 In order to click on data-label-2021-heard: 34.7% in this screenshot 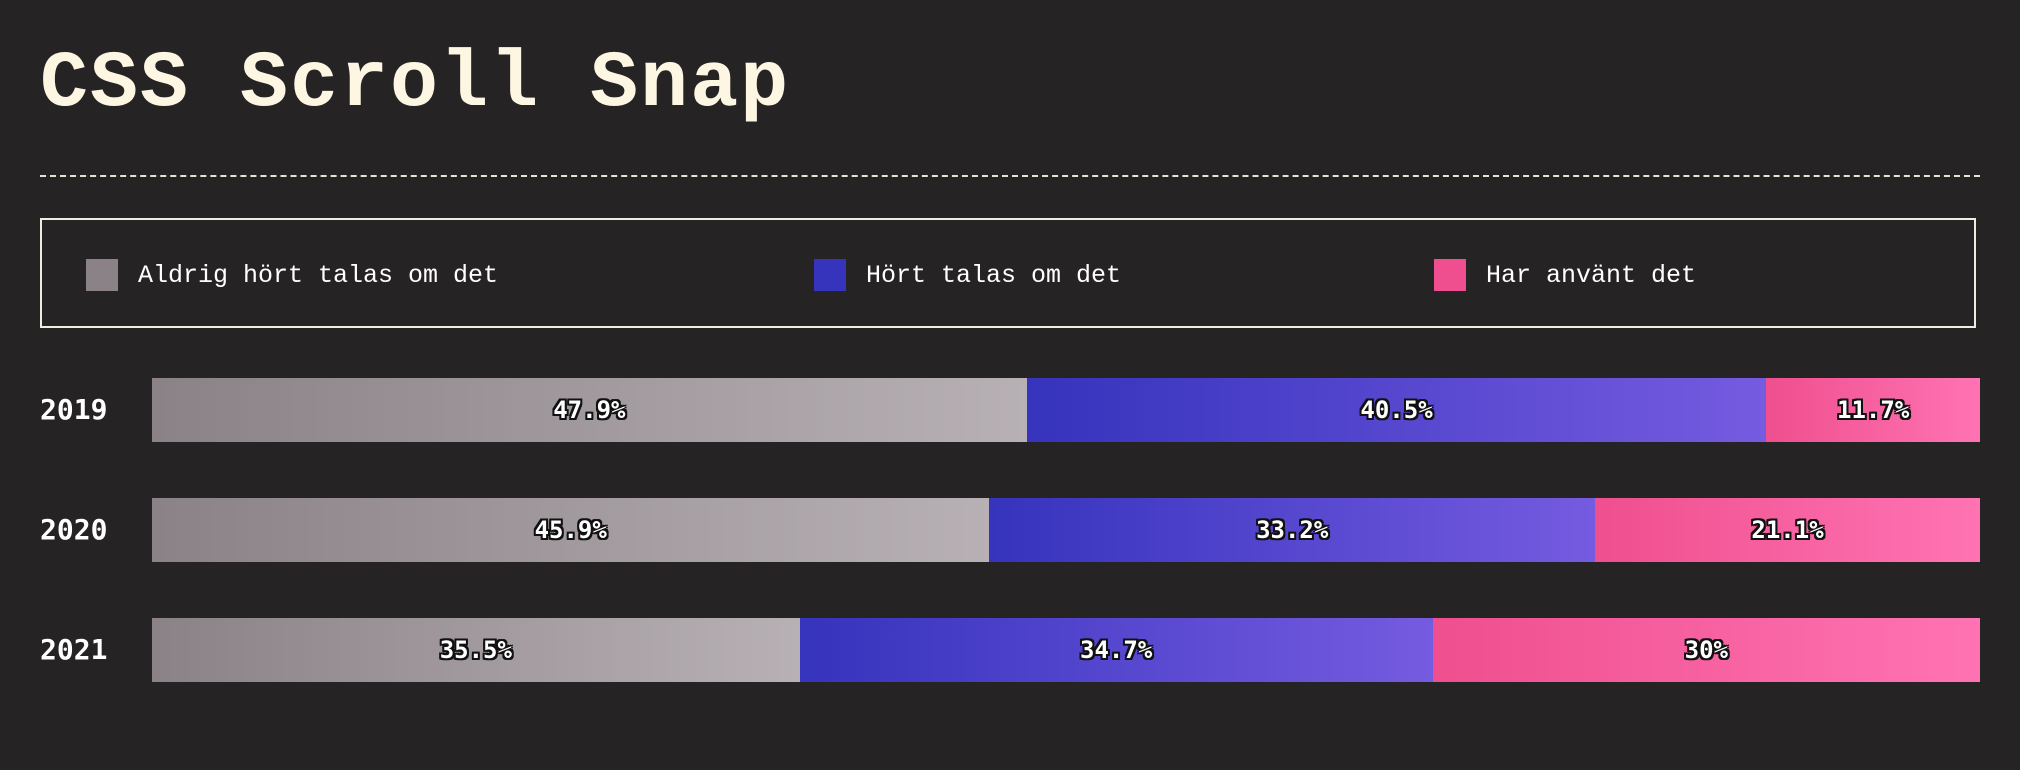, I will do `click(1116, 650)`.